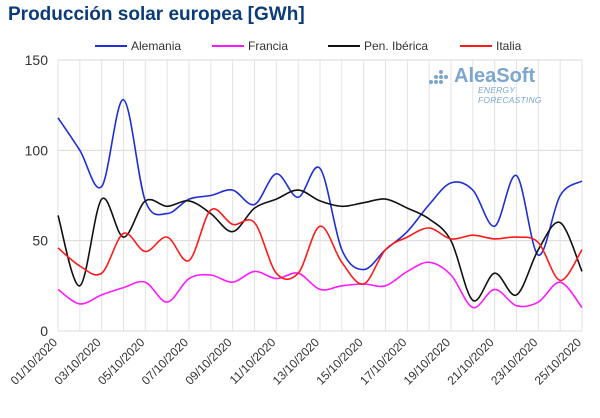 The width and height of the screenshot is (600, 418). Describe the element at coordinates (156, 46) in the screenshot. I see `legend-label: Alemania` at that location.